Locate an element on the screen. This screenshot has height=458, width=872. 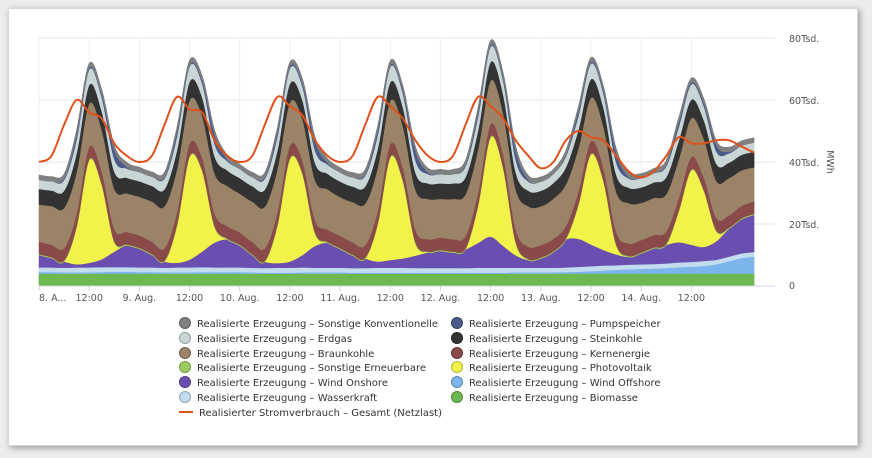
legend-item: Realisierte Erzeugung – Biomasse is located at coordinates (544, 398).